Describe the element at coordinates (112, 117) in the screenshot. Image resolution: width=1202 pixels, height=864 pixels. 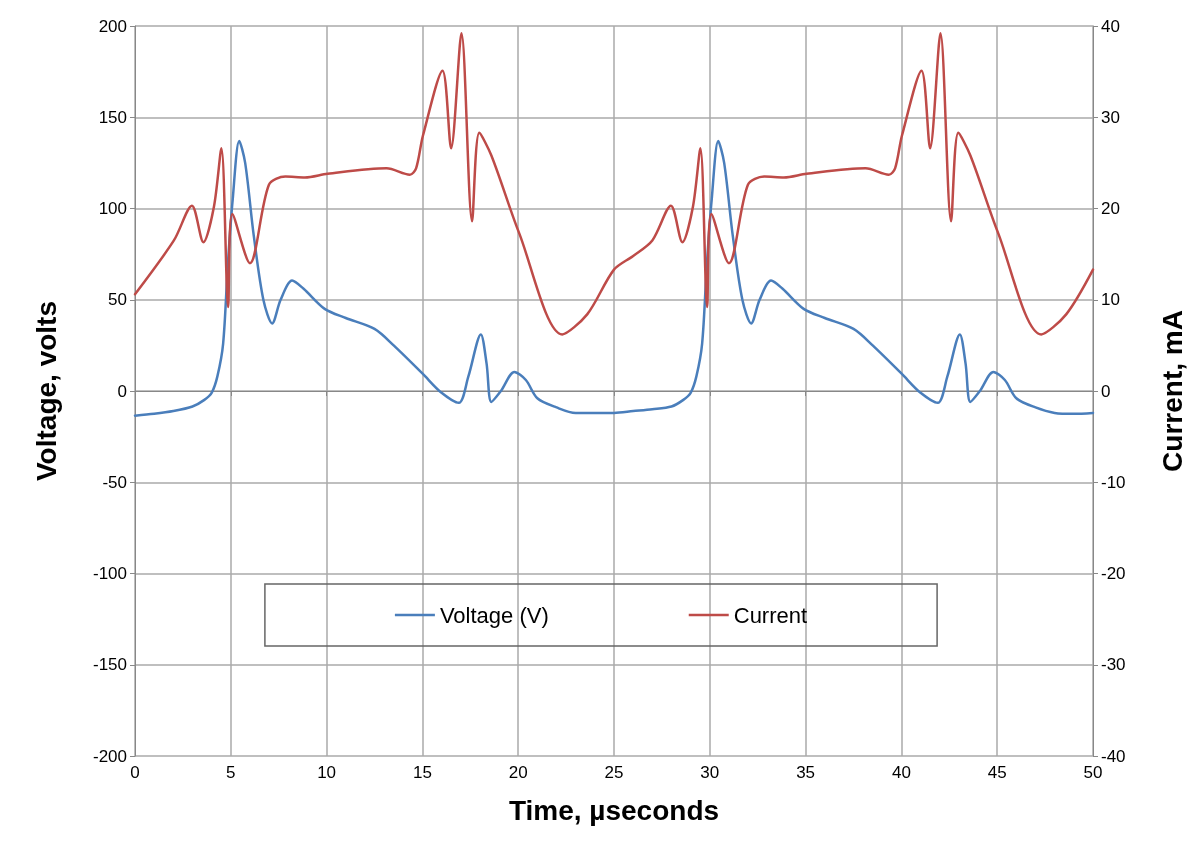
I see `y-tick-label: 150` at that location.